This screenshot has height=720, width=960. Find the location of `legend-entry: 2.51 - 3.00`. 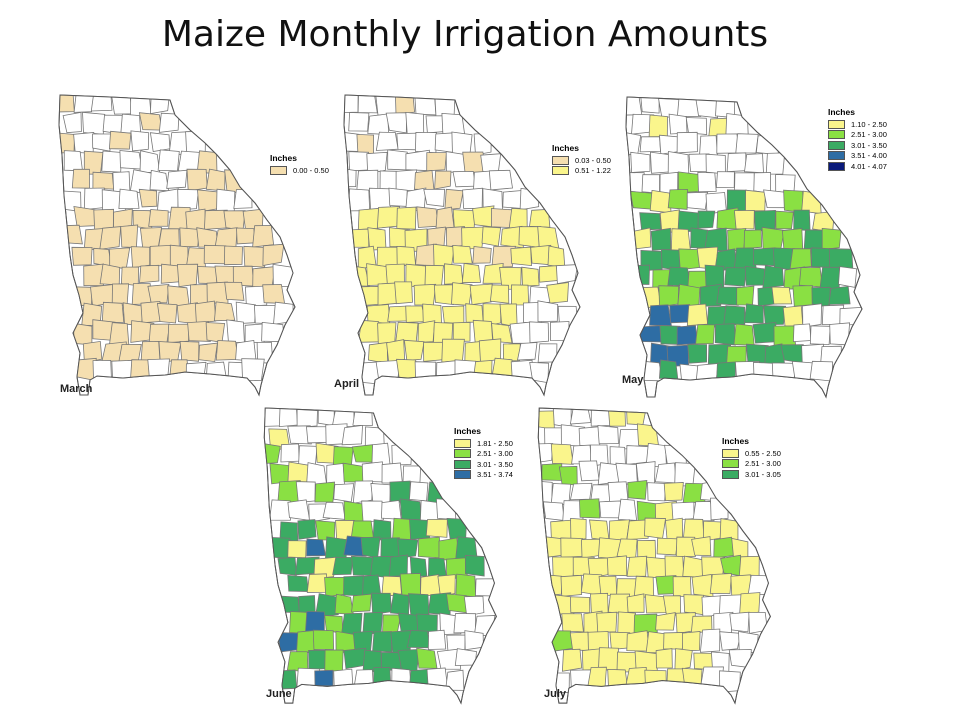

legend-entry: 2.51 - 3.00 is located at coordinates (857, 135).